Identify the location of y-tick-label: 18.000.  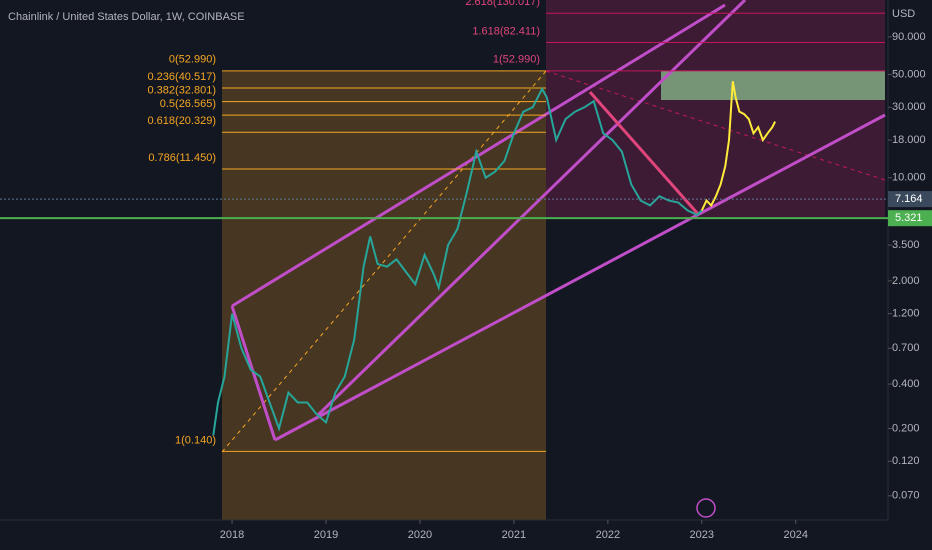
(909, 140).